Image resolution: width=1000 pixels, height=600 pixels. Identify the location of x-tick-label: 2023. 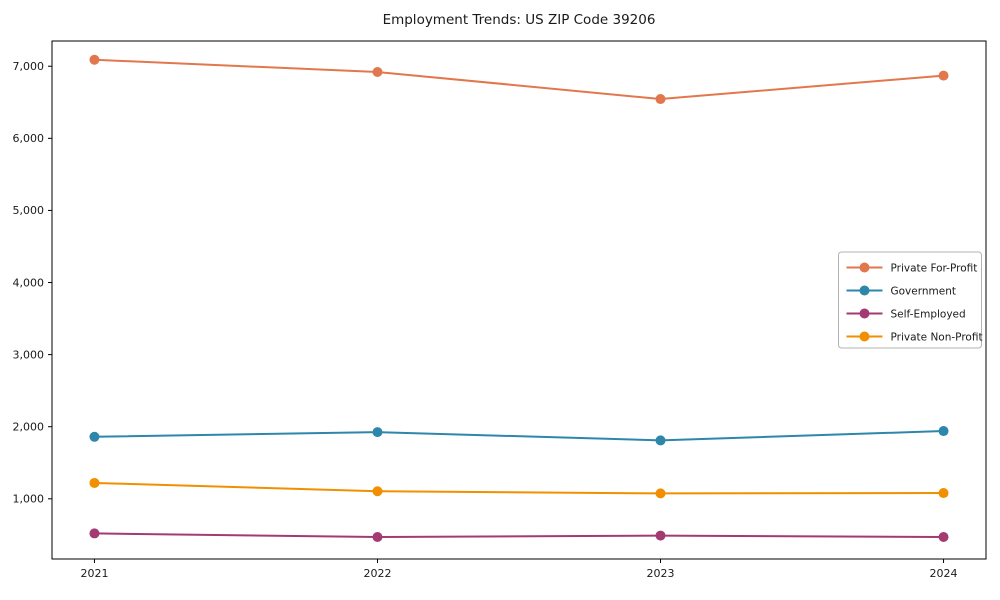
(661, 573).